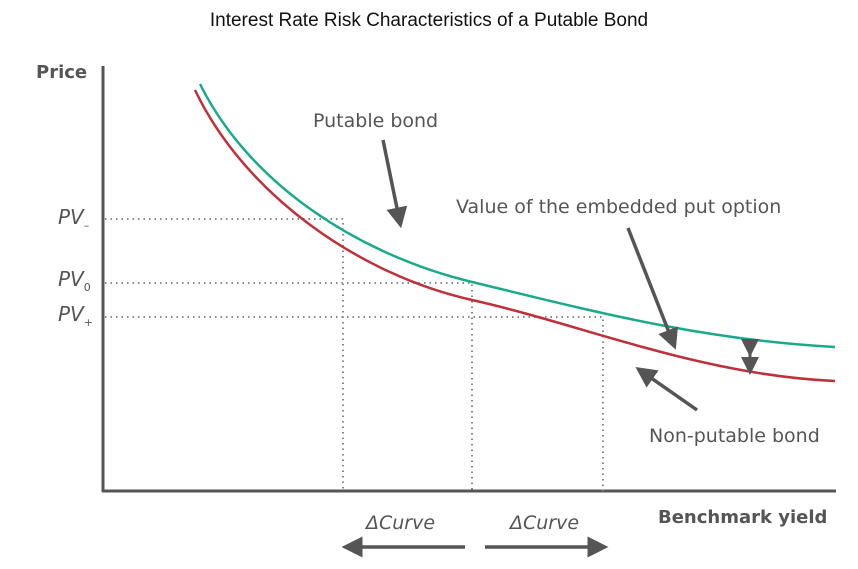 This screenshot has width=858, height=569. I want to click on x-axis-label: Benchmark yield, so click(743, 517).